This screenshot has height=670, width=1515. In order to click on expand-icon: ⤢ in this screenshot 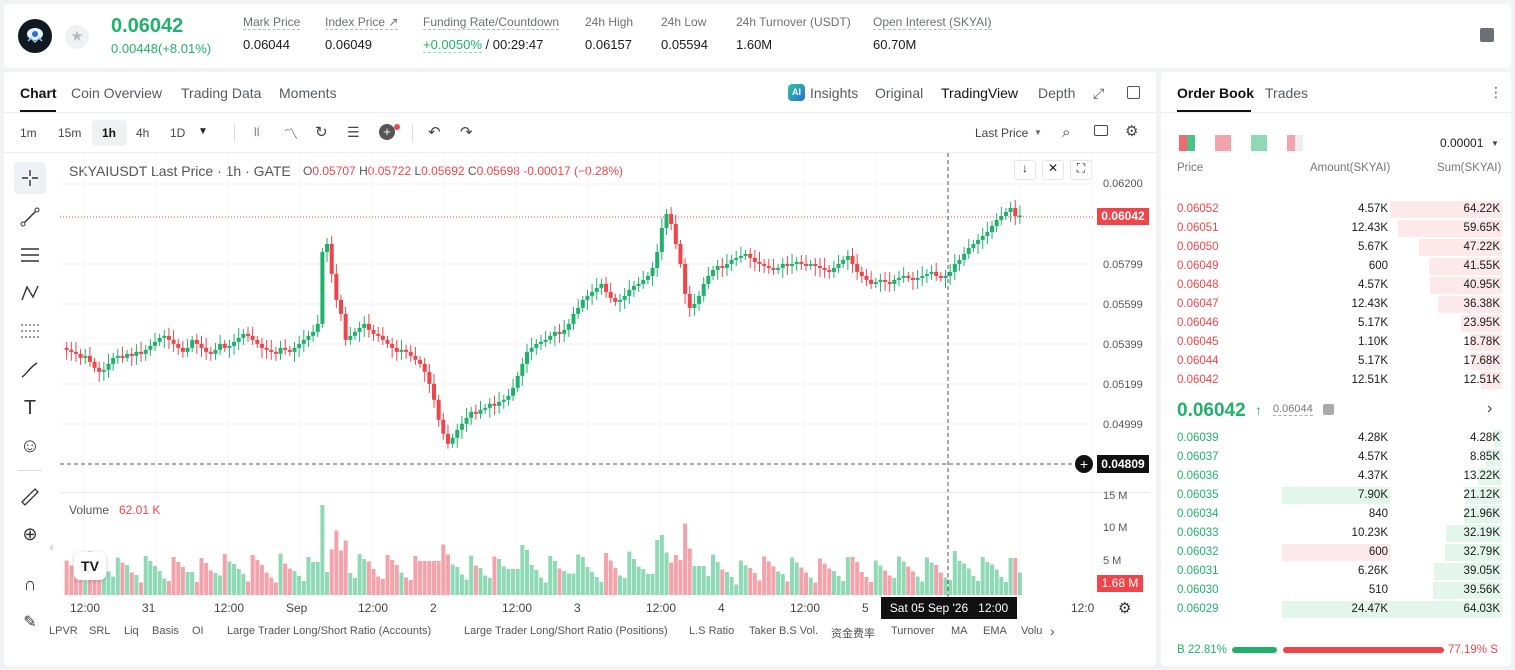, I will do `click(1099, 93)`.